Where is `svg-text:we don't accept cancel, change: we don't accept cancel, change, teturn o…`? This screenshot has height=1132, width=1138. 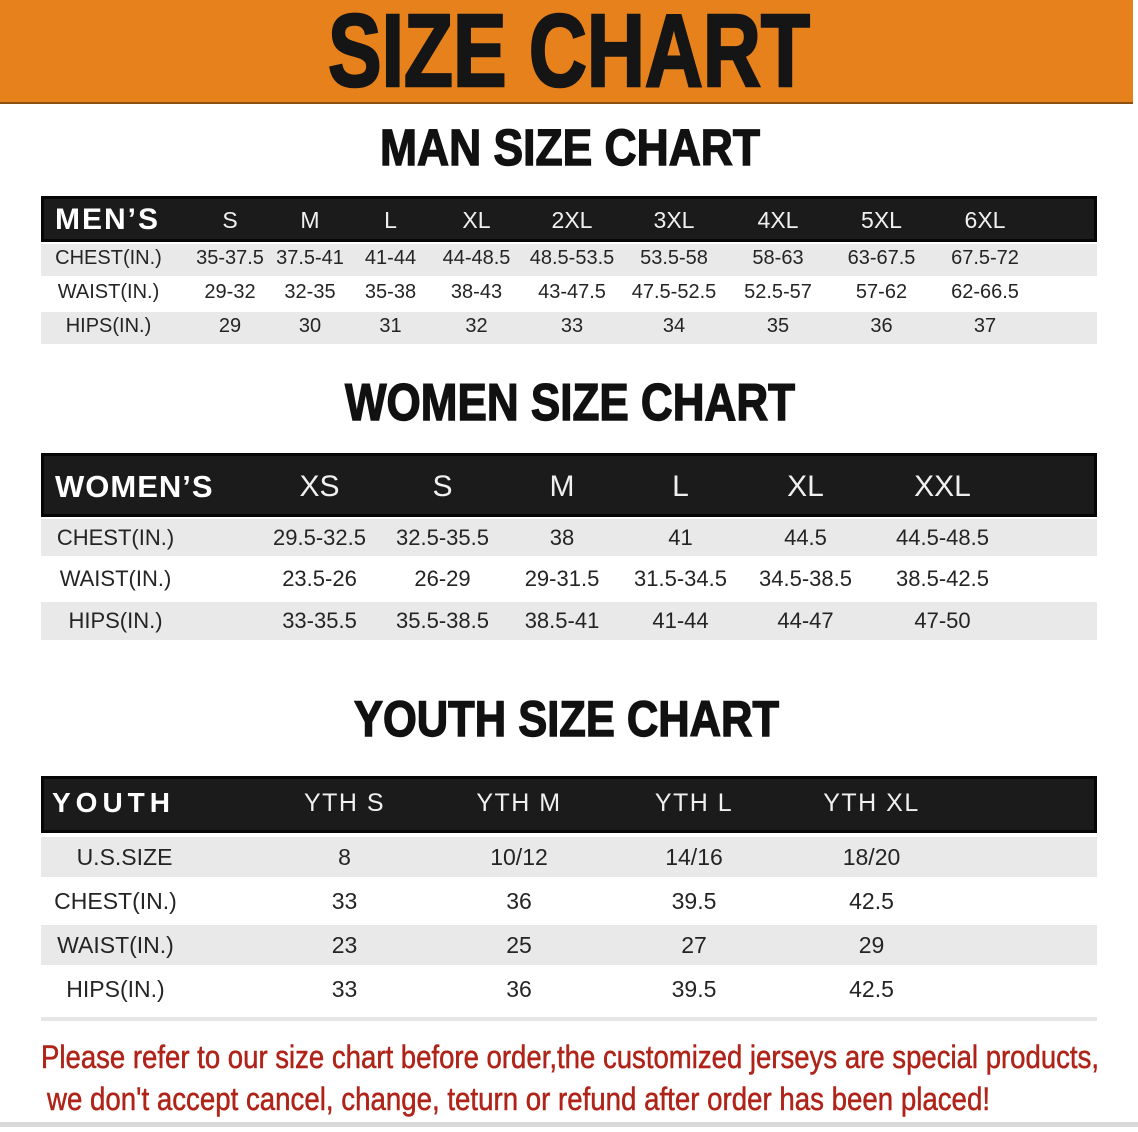 svg-text:we don't accept cancel, change: we don't accept cancel, change, teturn o… is located at coordinates (518, 1099).